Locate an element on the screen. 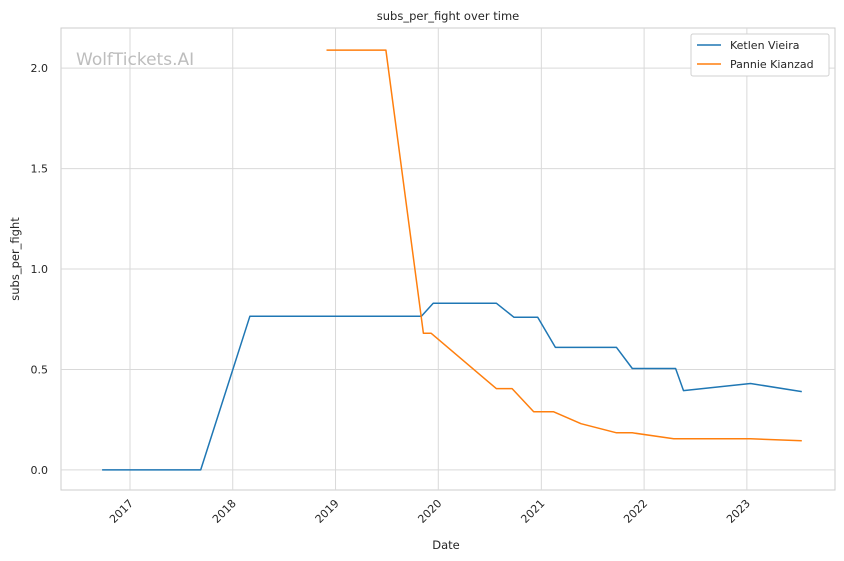 This screenshot has width=844, height=561. legend: Ketlen Vieira Pannie Kianzad is located at coordinates (760, 55).